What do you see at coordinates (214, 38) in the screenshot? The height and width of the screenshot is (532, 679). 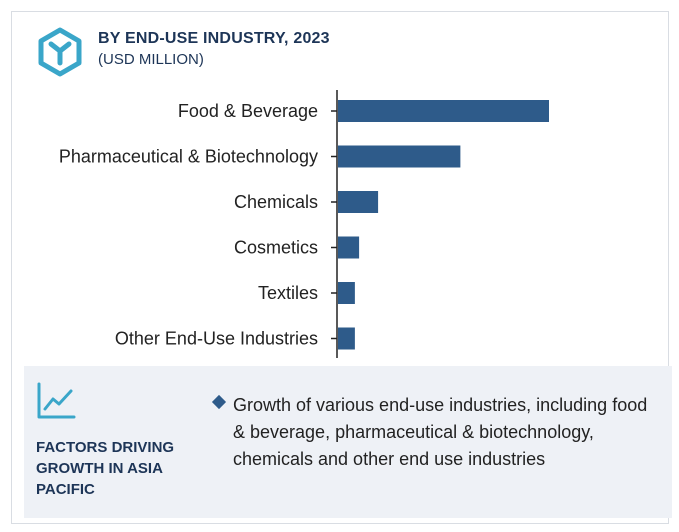 I see `chart-title: BY END-USE INDUSTRY, 2023` at bounding box center [214, 38].